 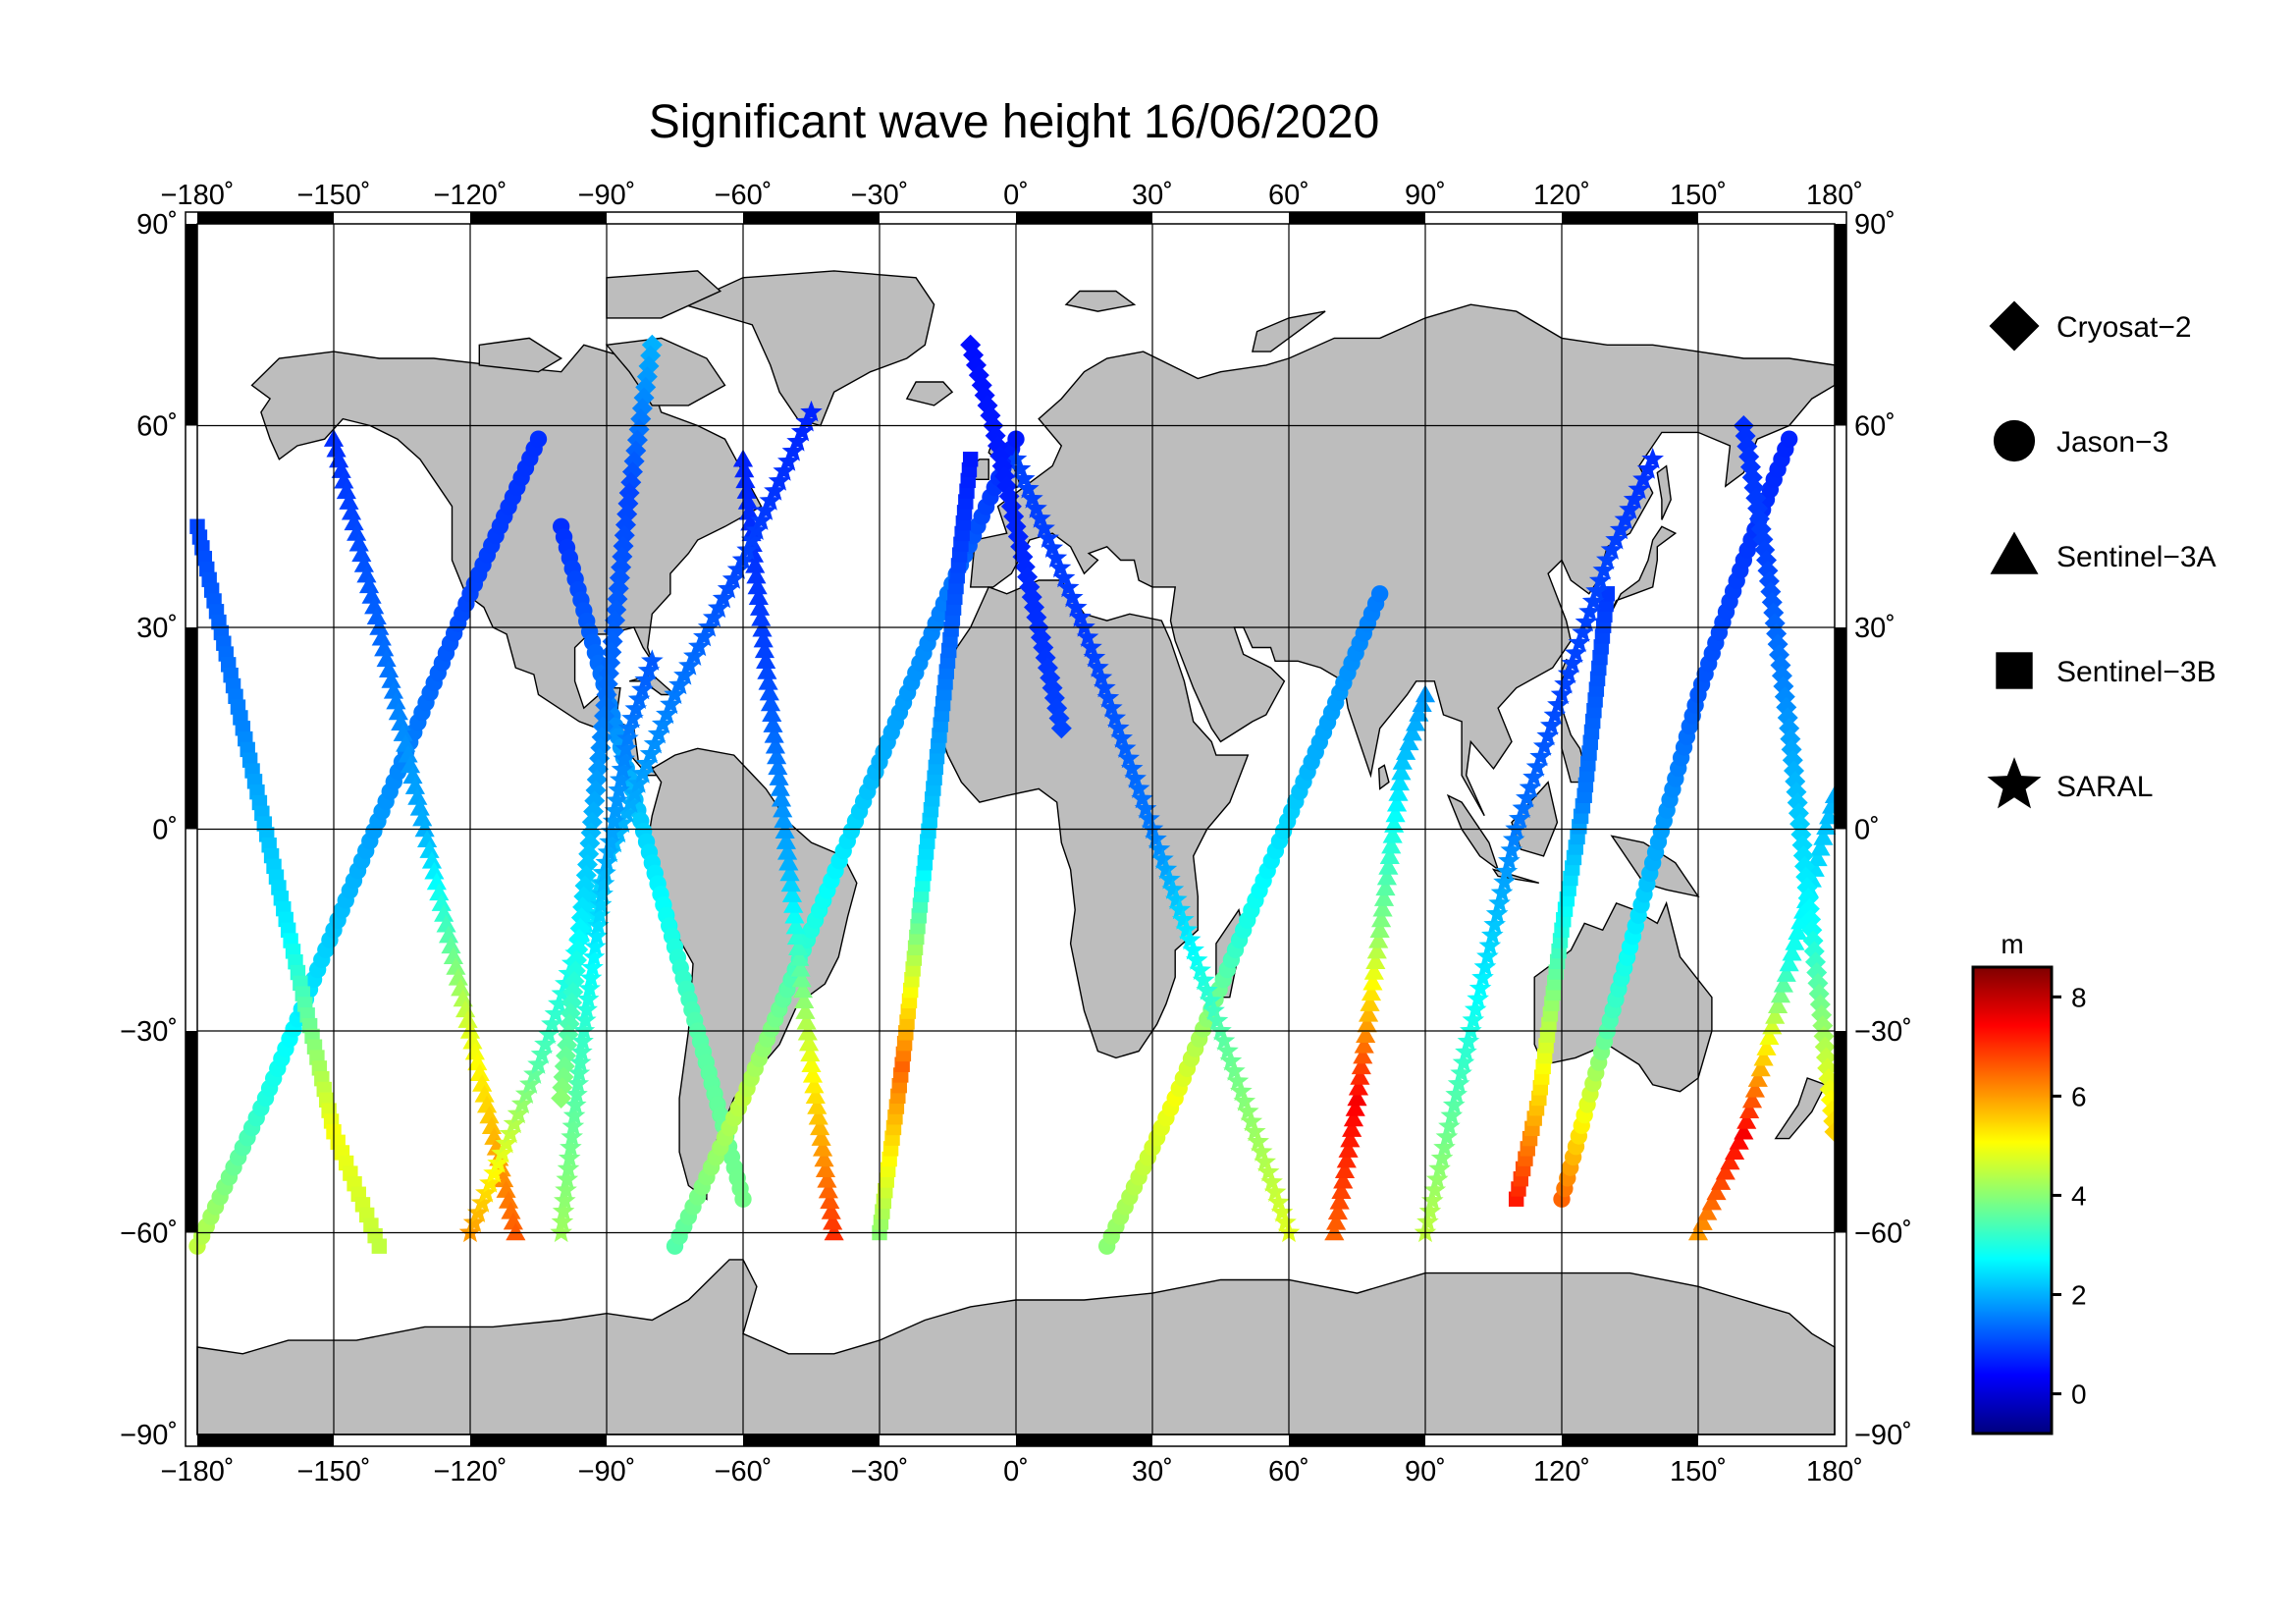 What do you see at coordinates (2136, 672) in the screenshot?
I see `legend-label: Sentinel−3B` at bounding box center [2136, 672].